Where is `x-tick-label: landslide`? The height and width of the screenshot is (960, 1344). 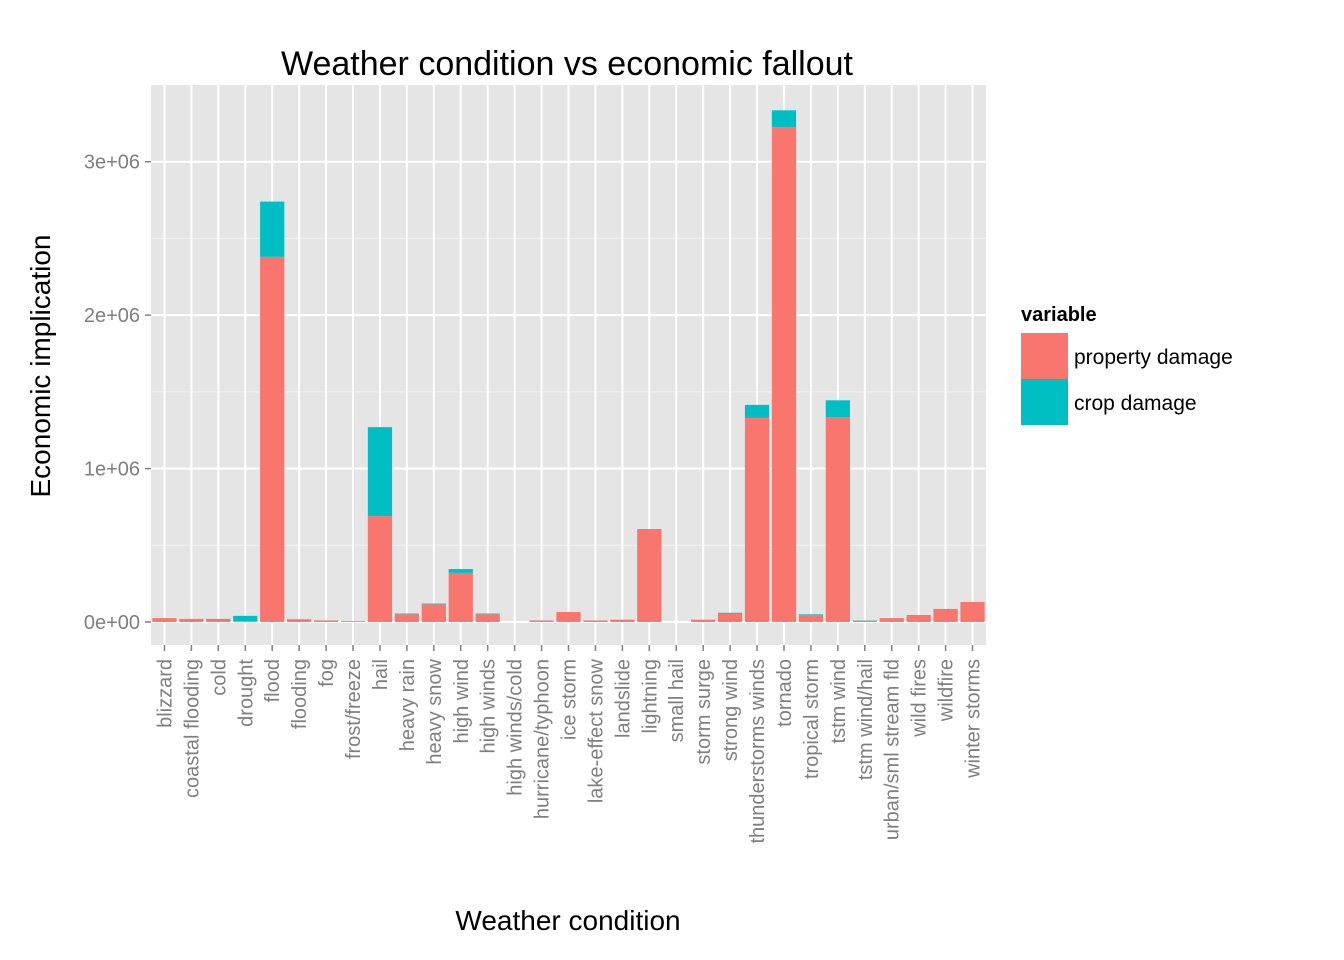
x-tick-label: landslide is located at coordinates (623, 698).